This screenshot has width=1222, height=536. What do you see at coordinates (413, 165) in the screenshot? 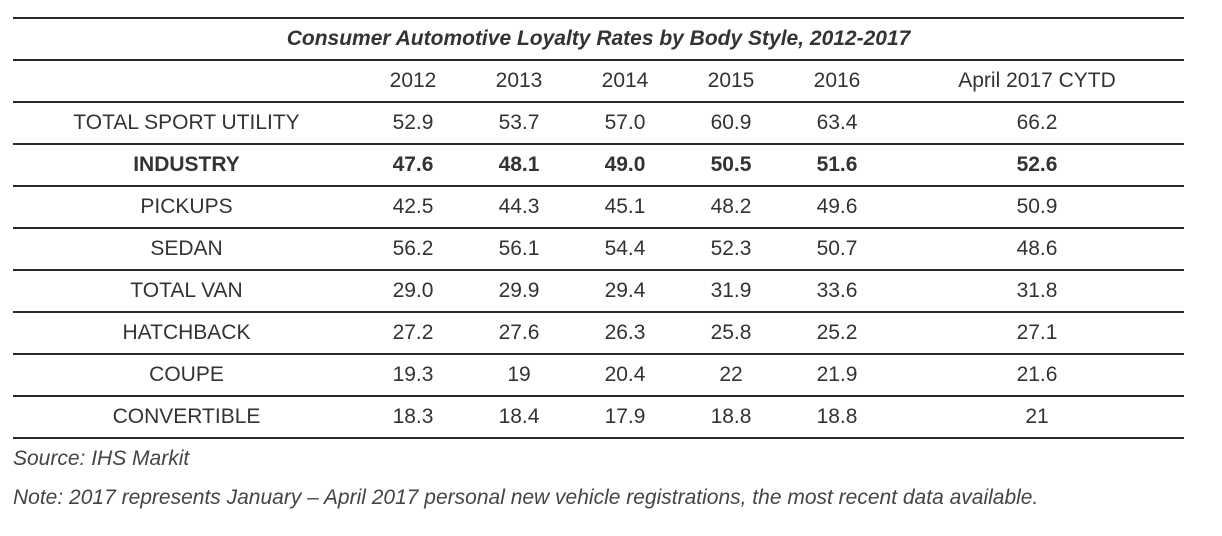
I see `table-cell: 47.6` at bounding box center [413, 165].